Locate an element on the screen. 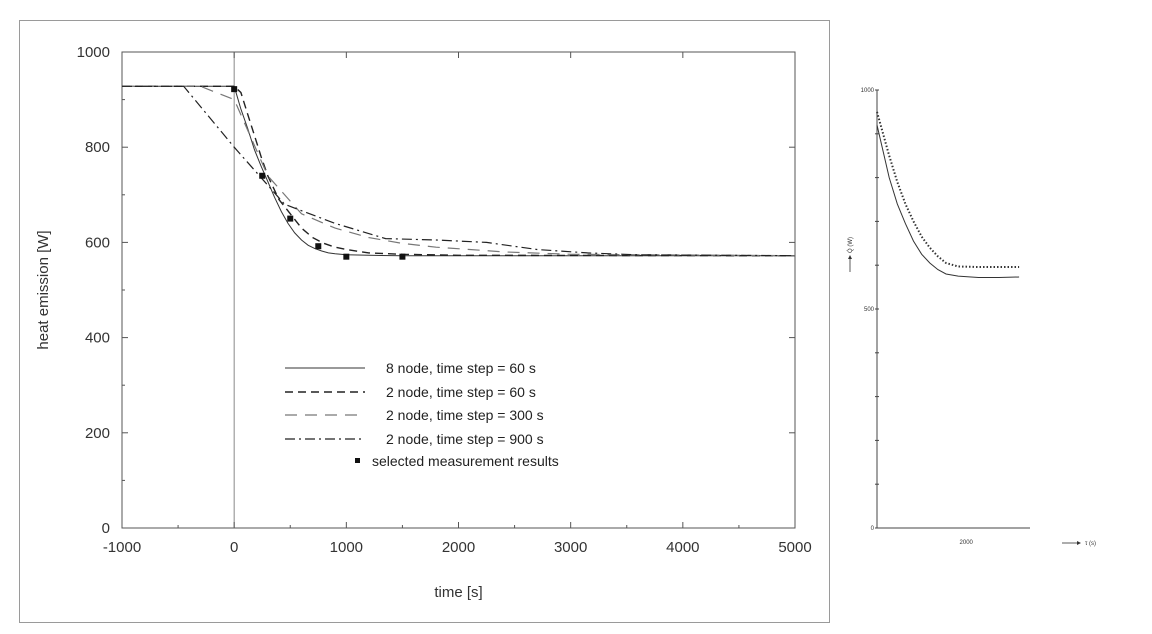  y-axis-label: heat emission [W] is located at coordinates (43, 289).